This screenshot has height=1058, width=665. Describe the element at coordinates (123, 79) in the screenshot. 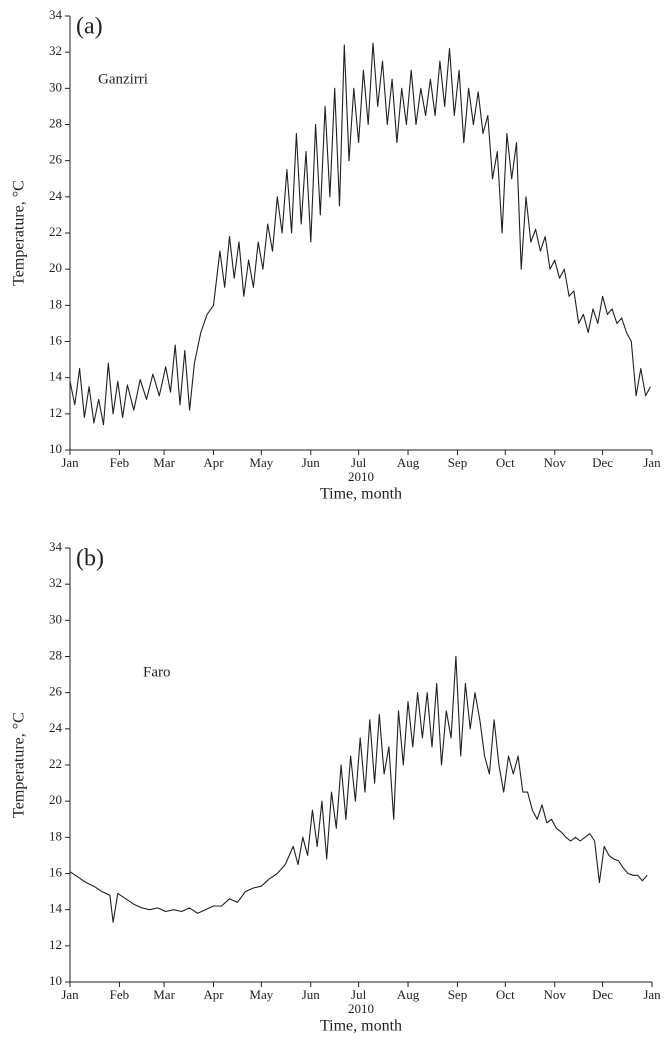

I see `station-name: Ganzirri` at that location.